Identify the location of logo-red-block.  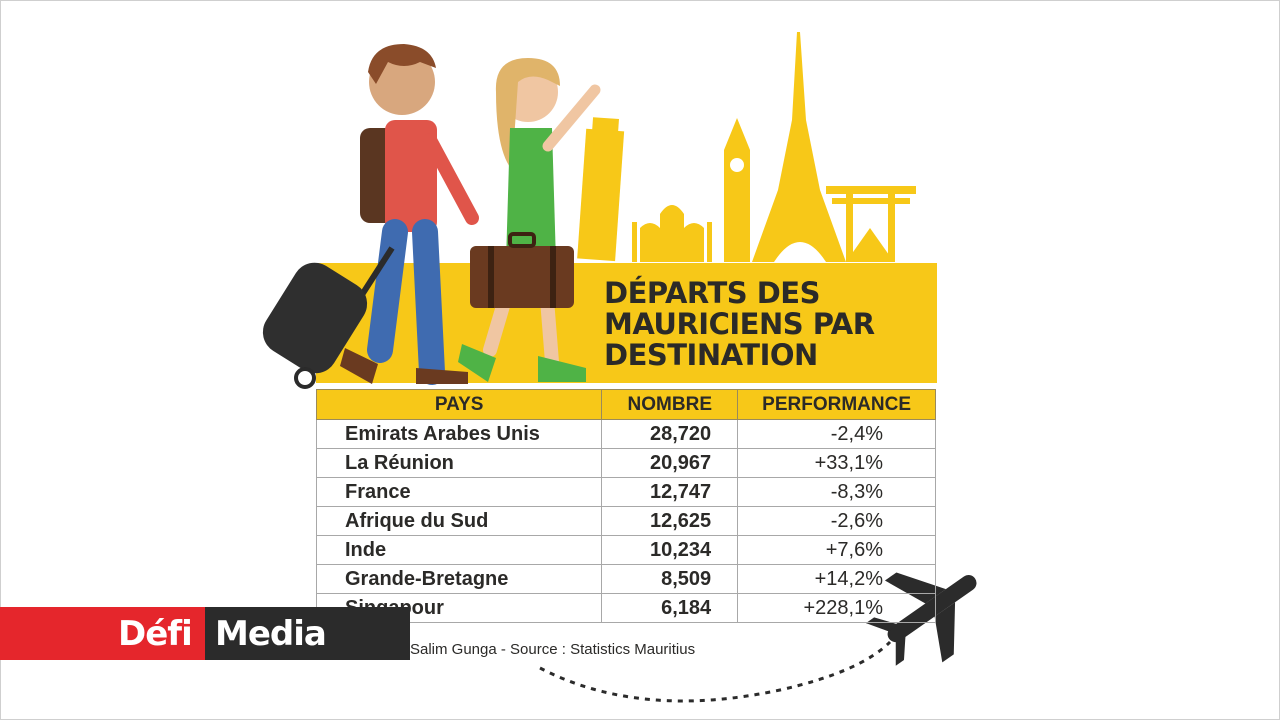
(102, 633).